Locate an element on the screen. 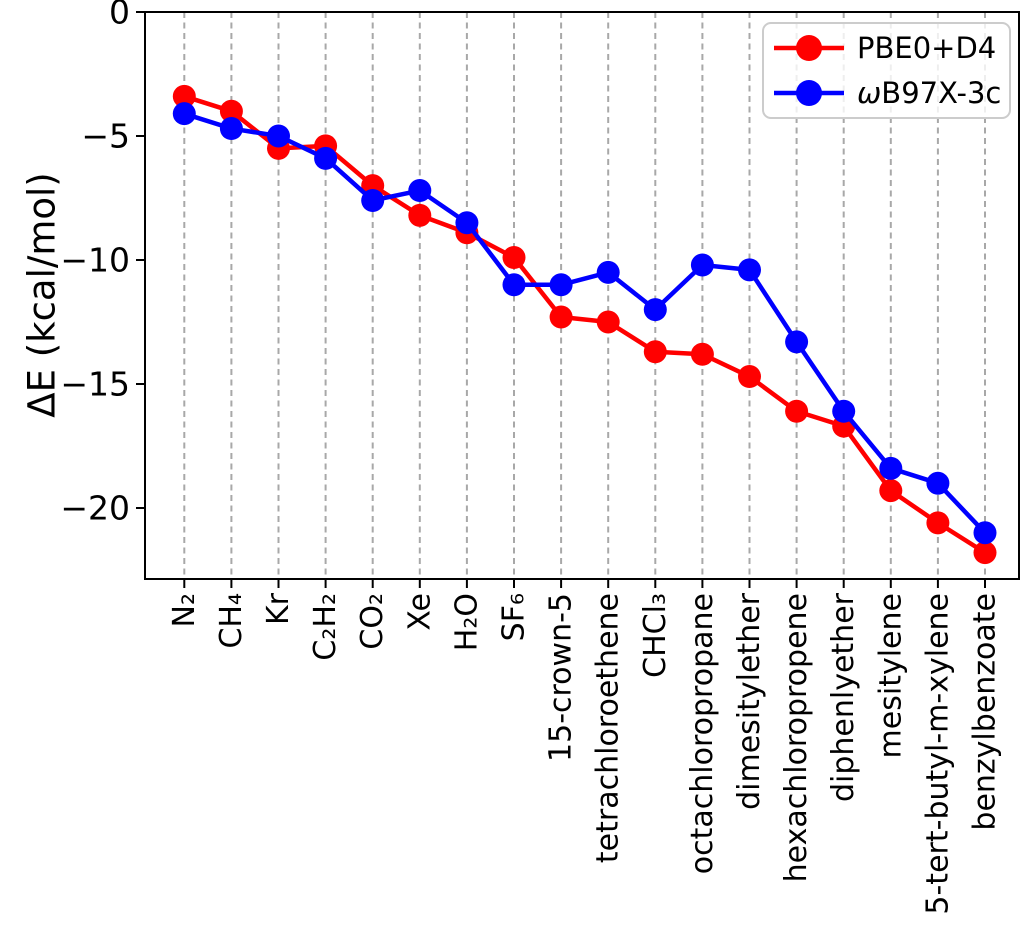 This screenshot has width=1025, height=939. y-axis: 0 −5 −10 −15 −20 is located at coordinates (102, 264).